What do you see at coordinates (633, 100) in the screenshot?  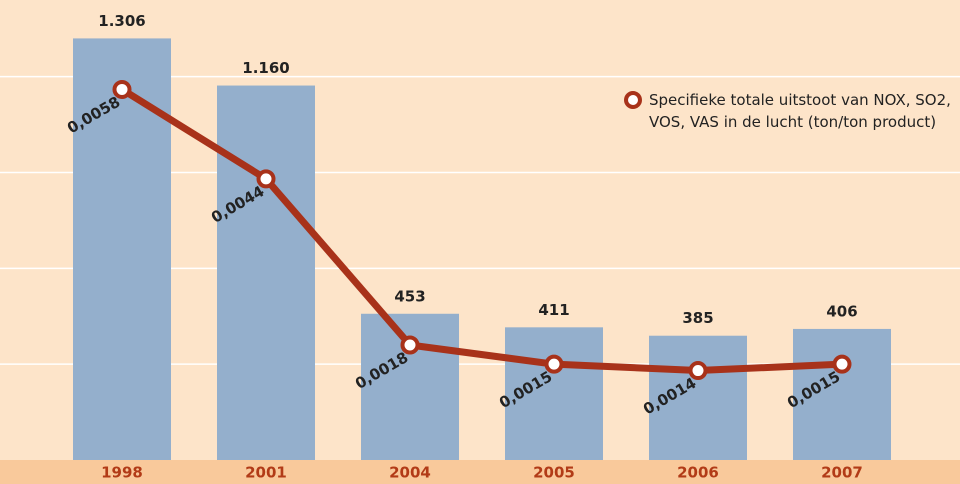 I see `legend-marker` at bounding box center [633, 100].